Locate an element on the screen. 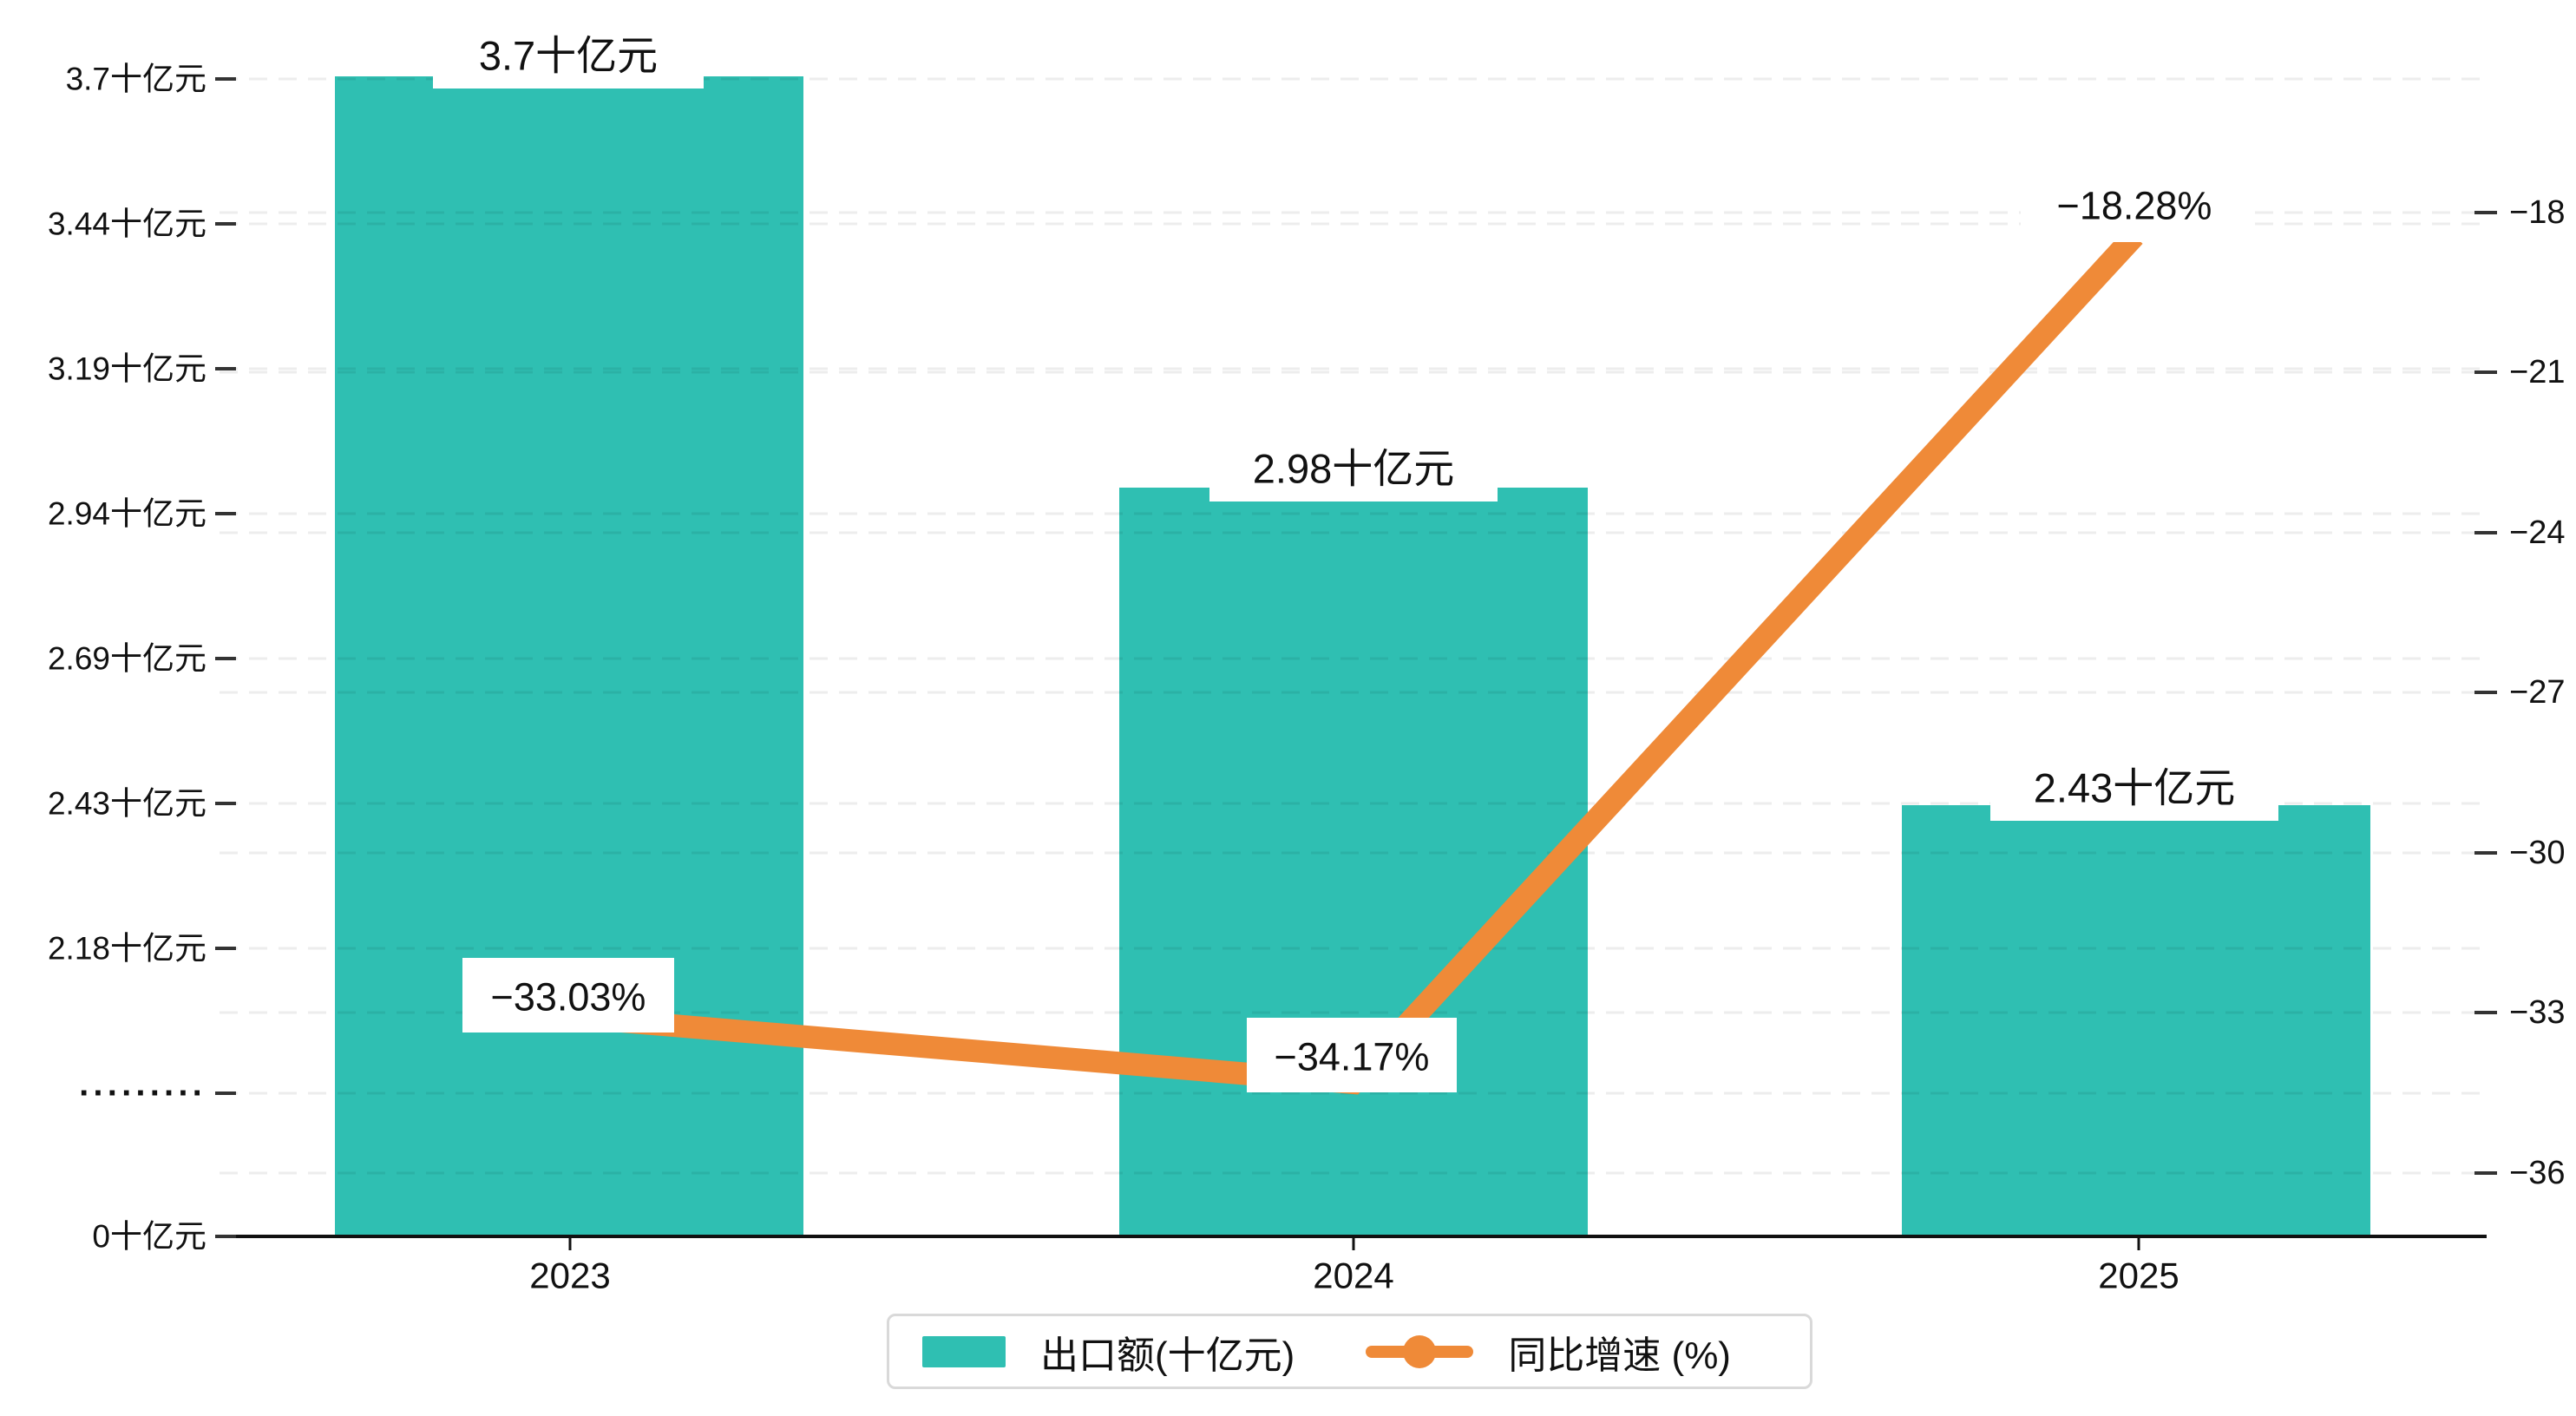  right-axis-label: −18 is located at coordinates (2537, 212).